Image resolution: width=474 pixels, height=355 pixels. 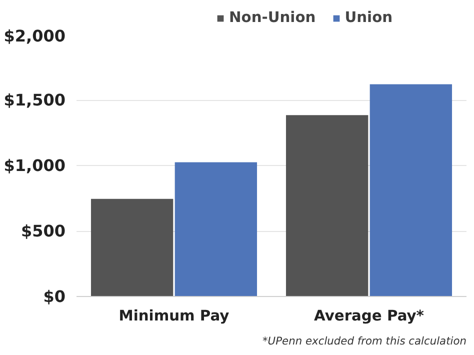 I want to click on x-tick-label: Minimum Pay, so click(x=174, y=316).